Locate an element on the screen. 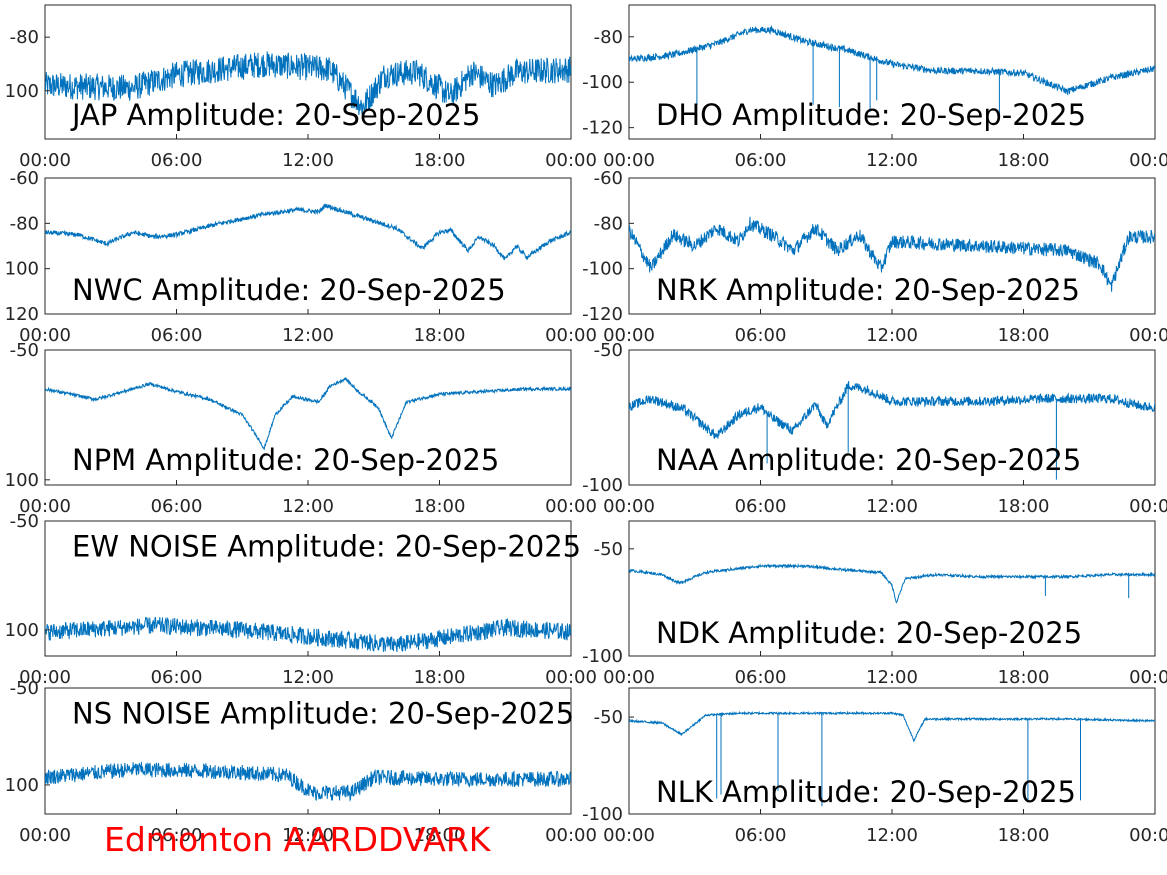  panel-title: NRK Amplitude: 20-Sep-2025 is located at coordinates (868, 290).